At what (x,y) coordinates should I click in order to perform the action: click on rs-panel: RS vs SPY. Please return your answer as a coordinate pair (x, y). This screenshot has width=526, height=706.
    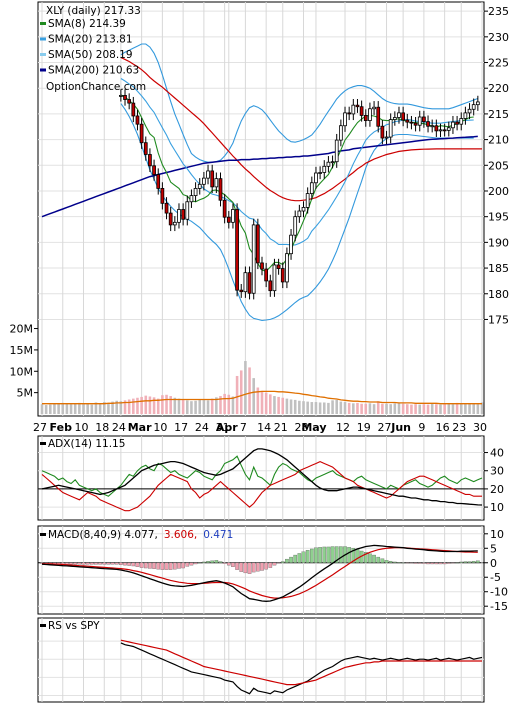
    Looking at the image, I should click on (261, 660).